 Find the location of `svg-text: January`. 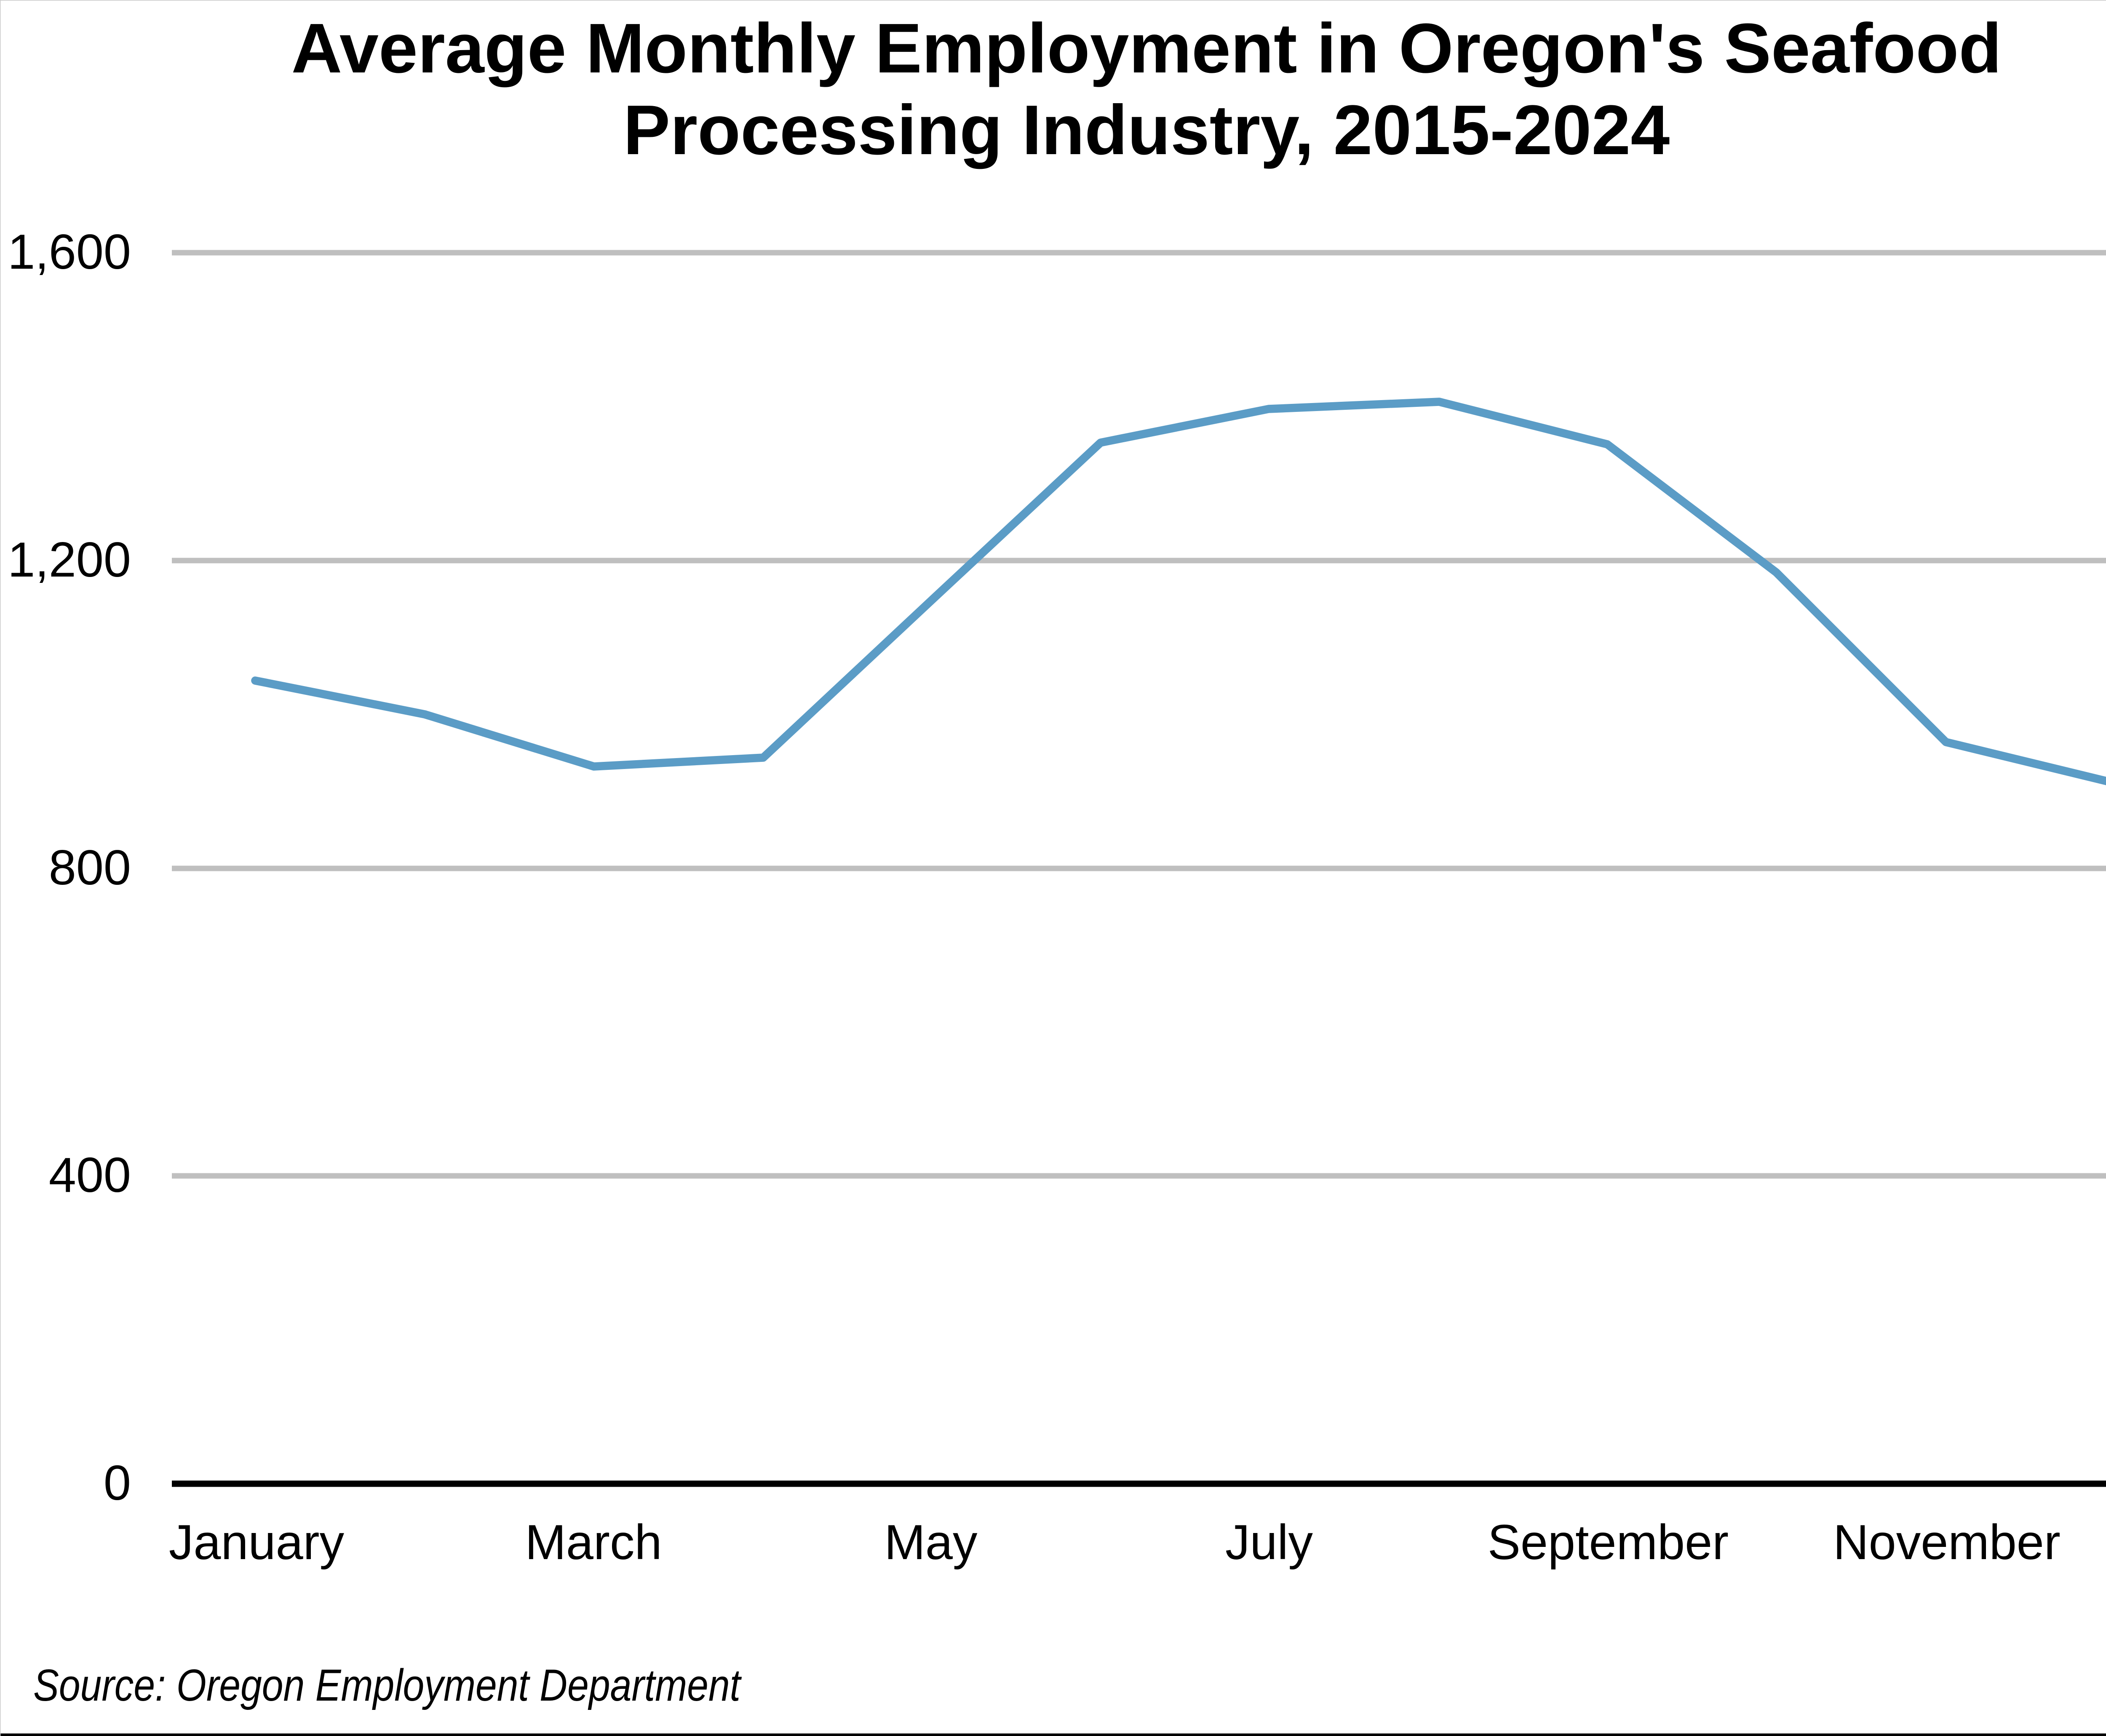

svg-text: January is located at coordinates (257, 1542).